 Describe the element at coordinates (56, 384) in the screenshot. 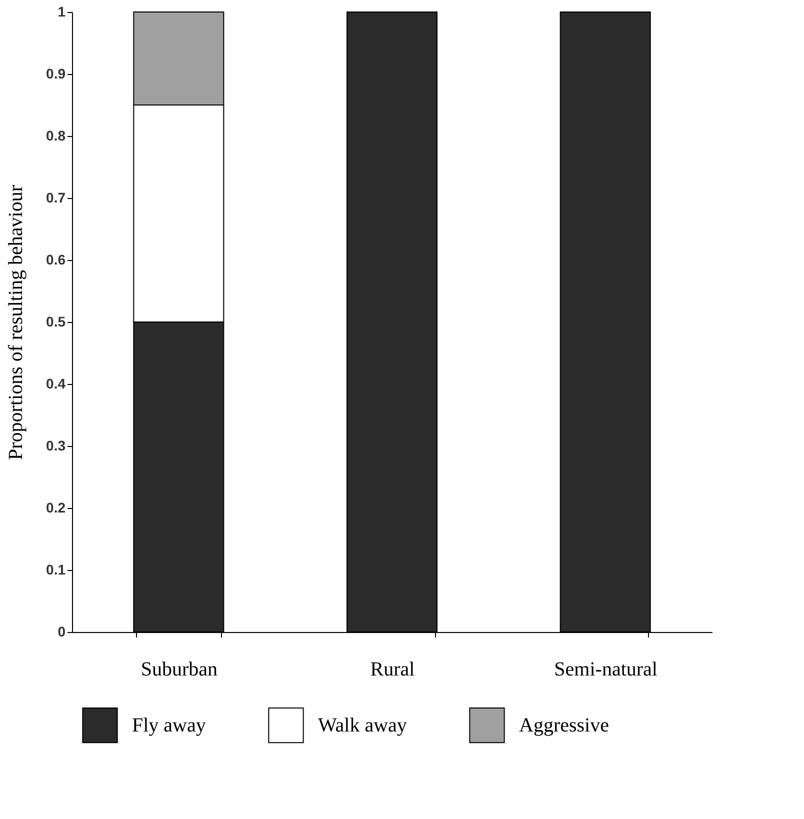

I see `y-tick-label: 0.4` at that location.